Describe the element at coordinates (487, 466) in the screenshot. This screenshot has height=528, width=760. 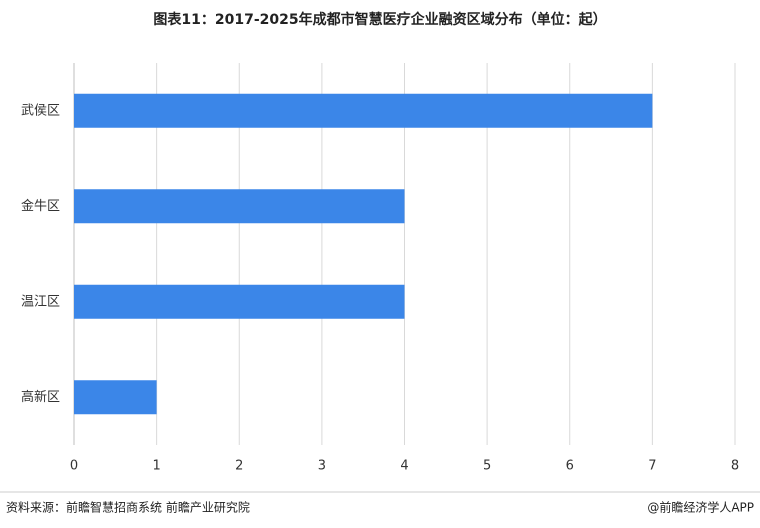
I see `x-tick-label: 5` at that location.